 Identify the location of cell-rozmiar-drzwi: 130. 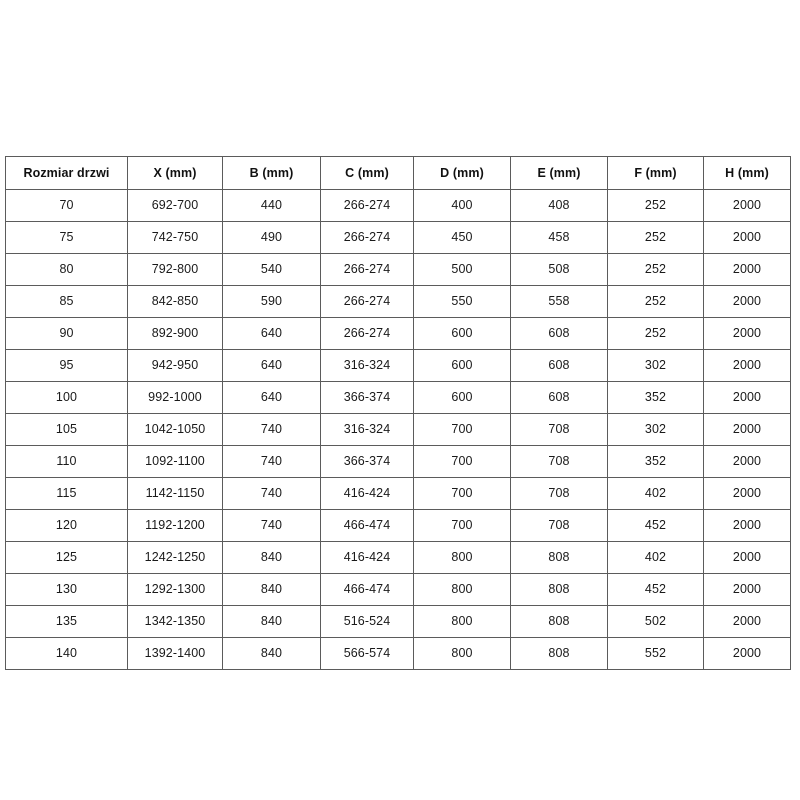
(66, 589).